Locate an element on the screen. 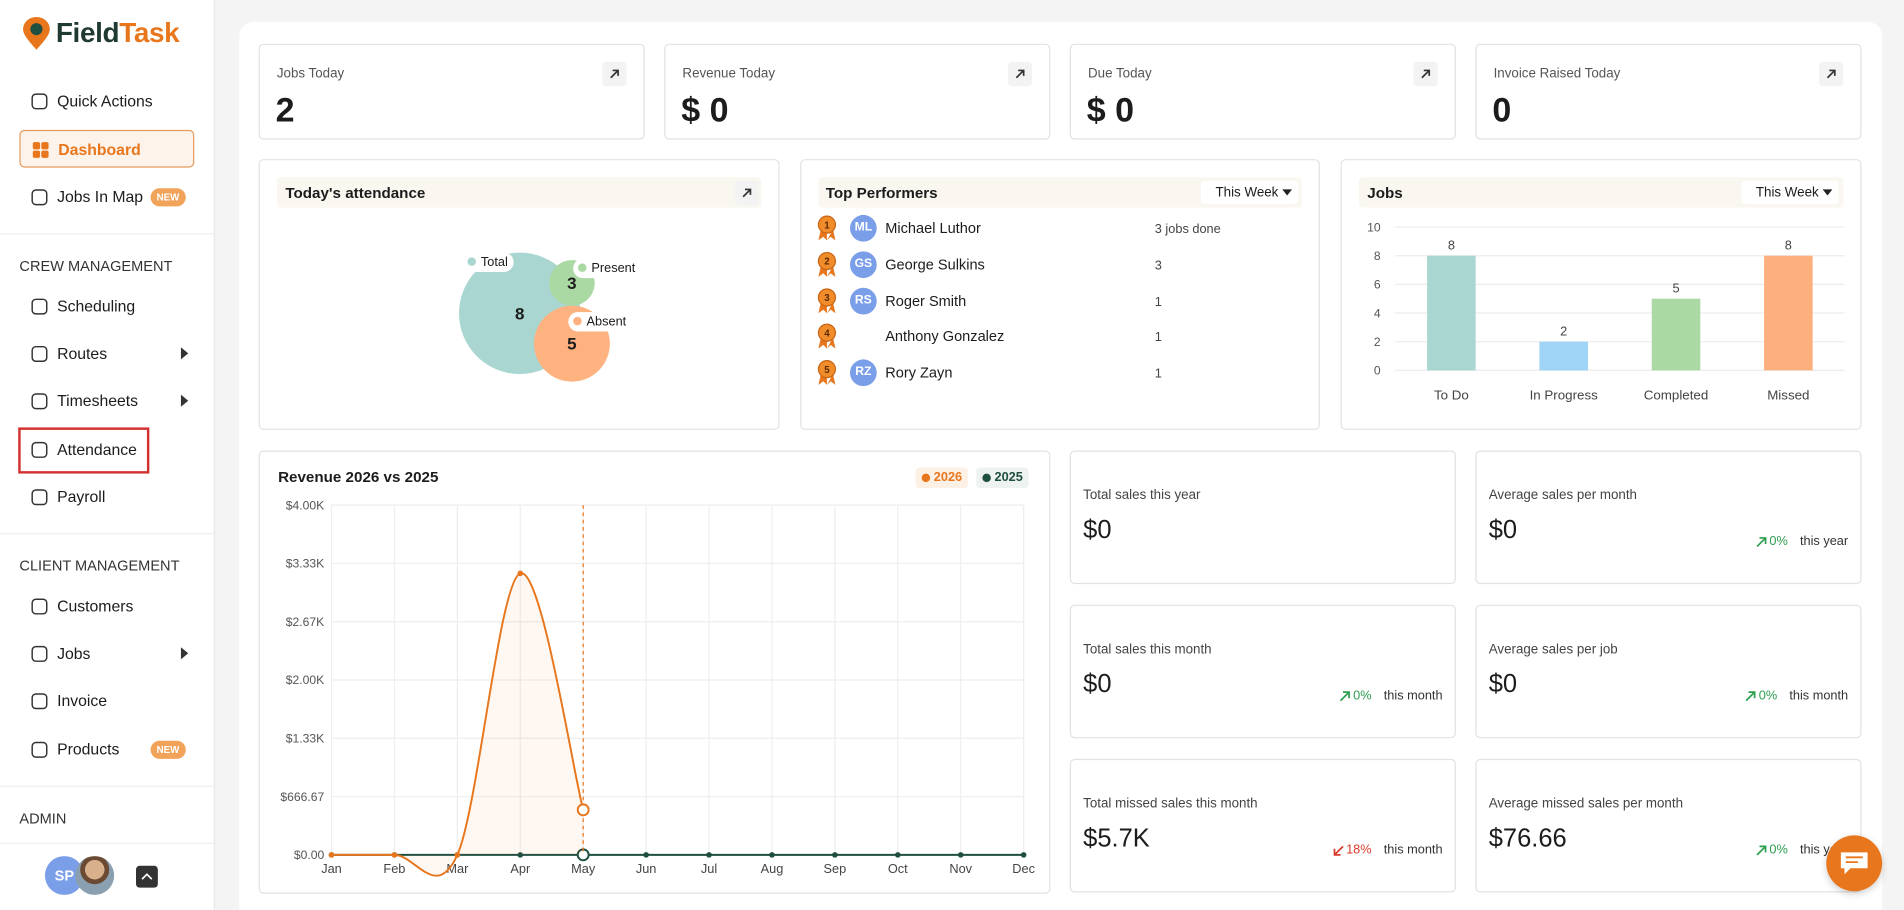  y-tick-label: 6 is located at coordinates (1377, 285).